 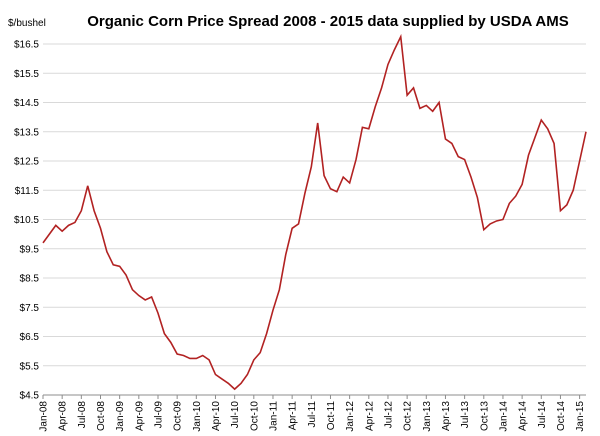 What do you see at coordinates (408, 416) in the screenshot?
I see `x-tick-label: Oct-12` at bounding box center [408, 416].